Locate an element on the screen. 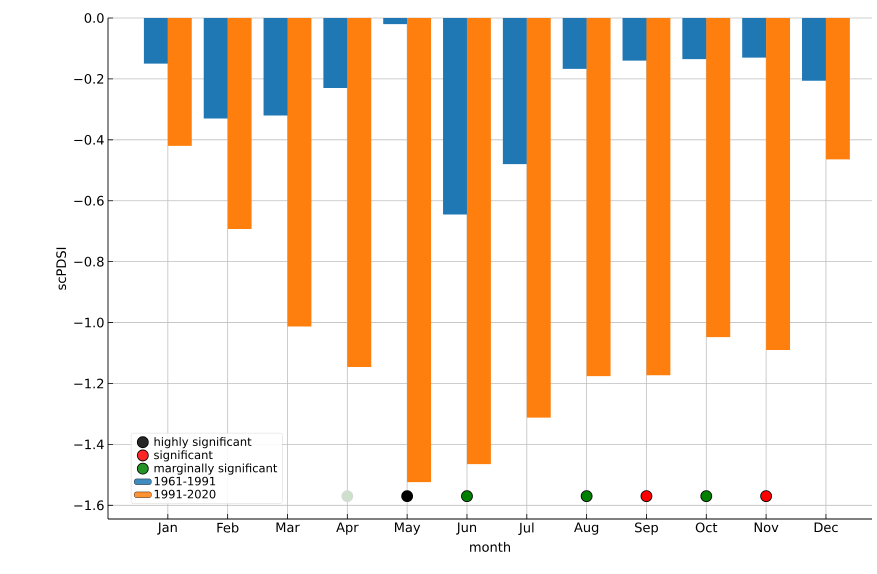 This screenshot has width=877, height=574. x-tick-label: Jun is located at coordinates (466, 528).